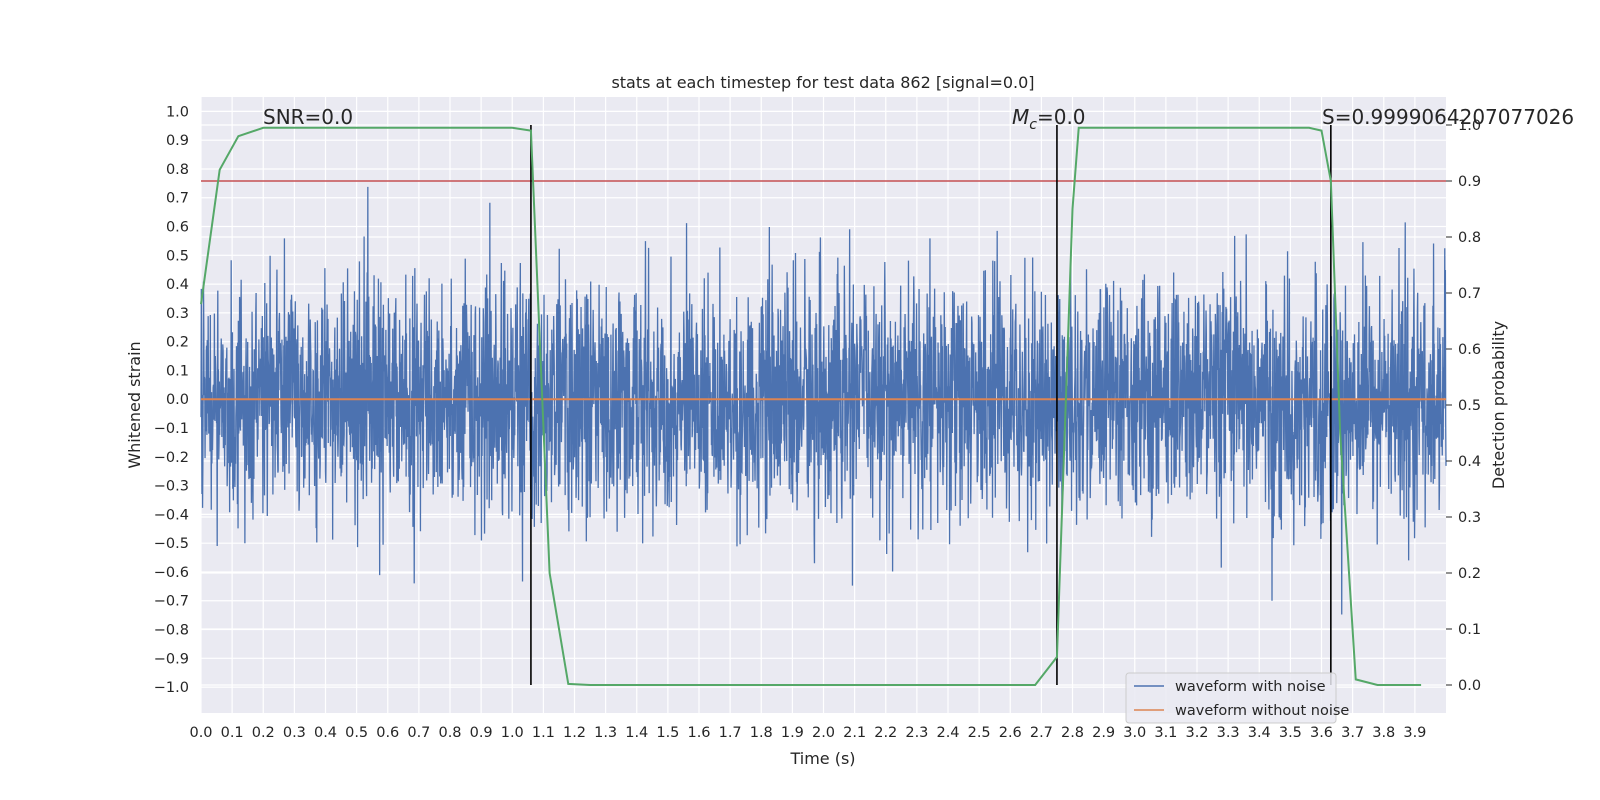 The height and width of the screenshot is (800, 1600). I want to click on y-tick-label: 0.3, so click(177, 314).